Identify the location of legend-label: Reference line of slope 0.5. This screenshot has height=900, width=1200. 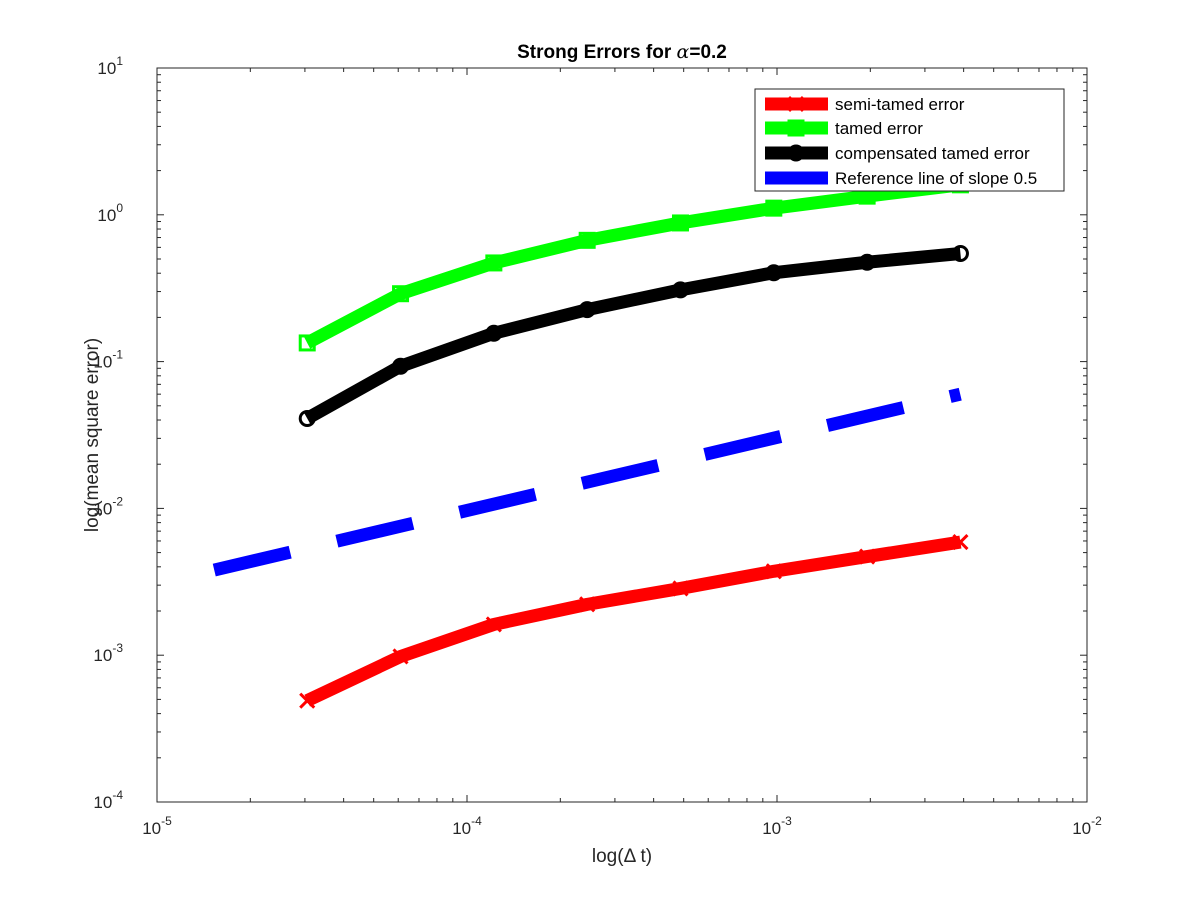
(936, 178).